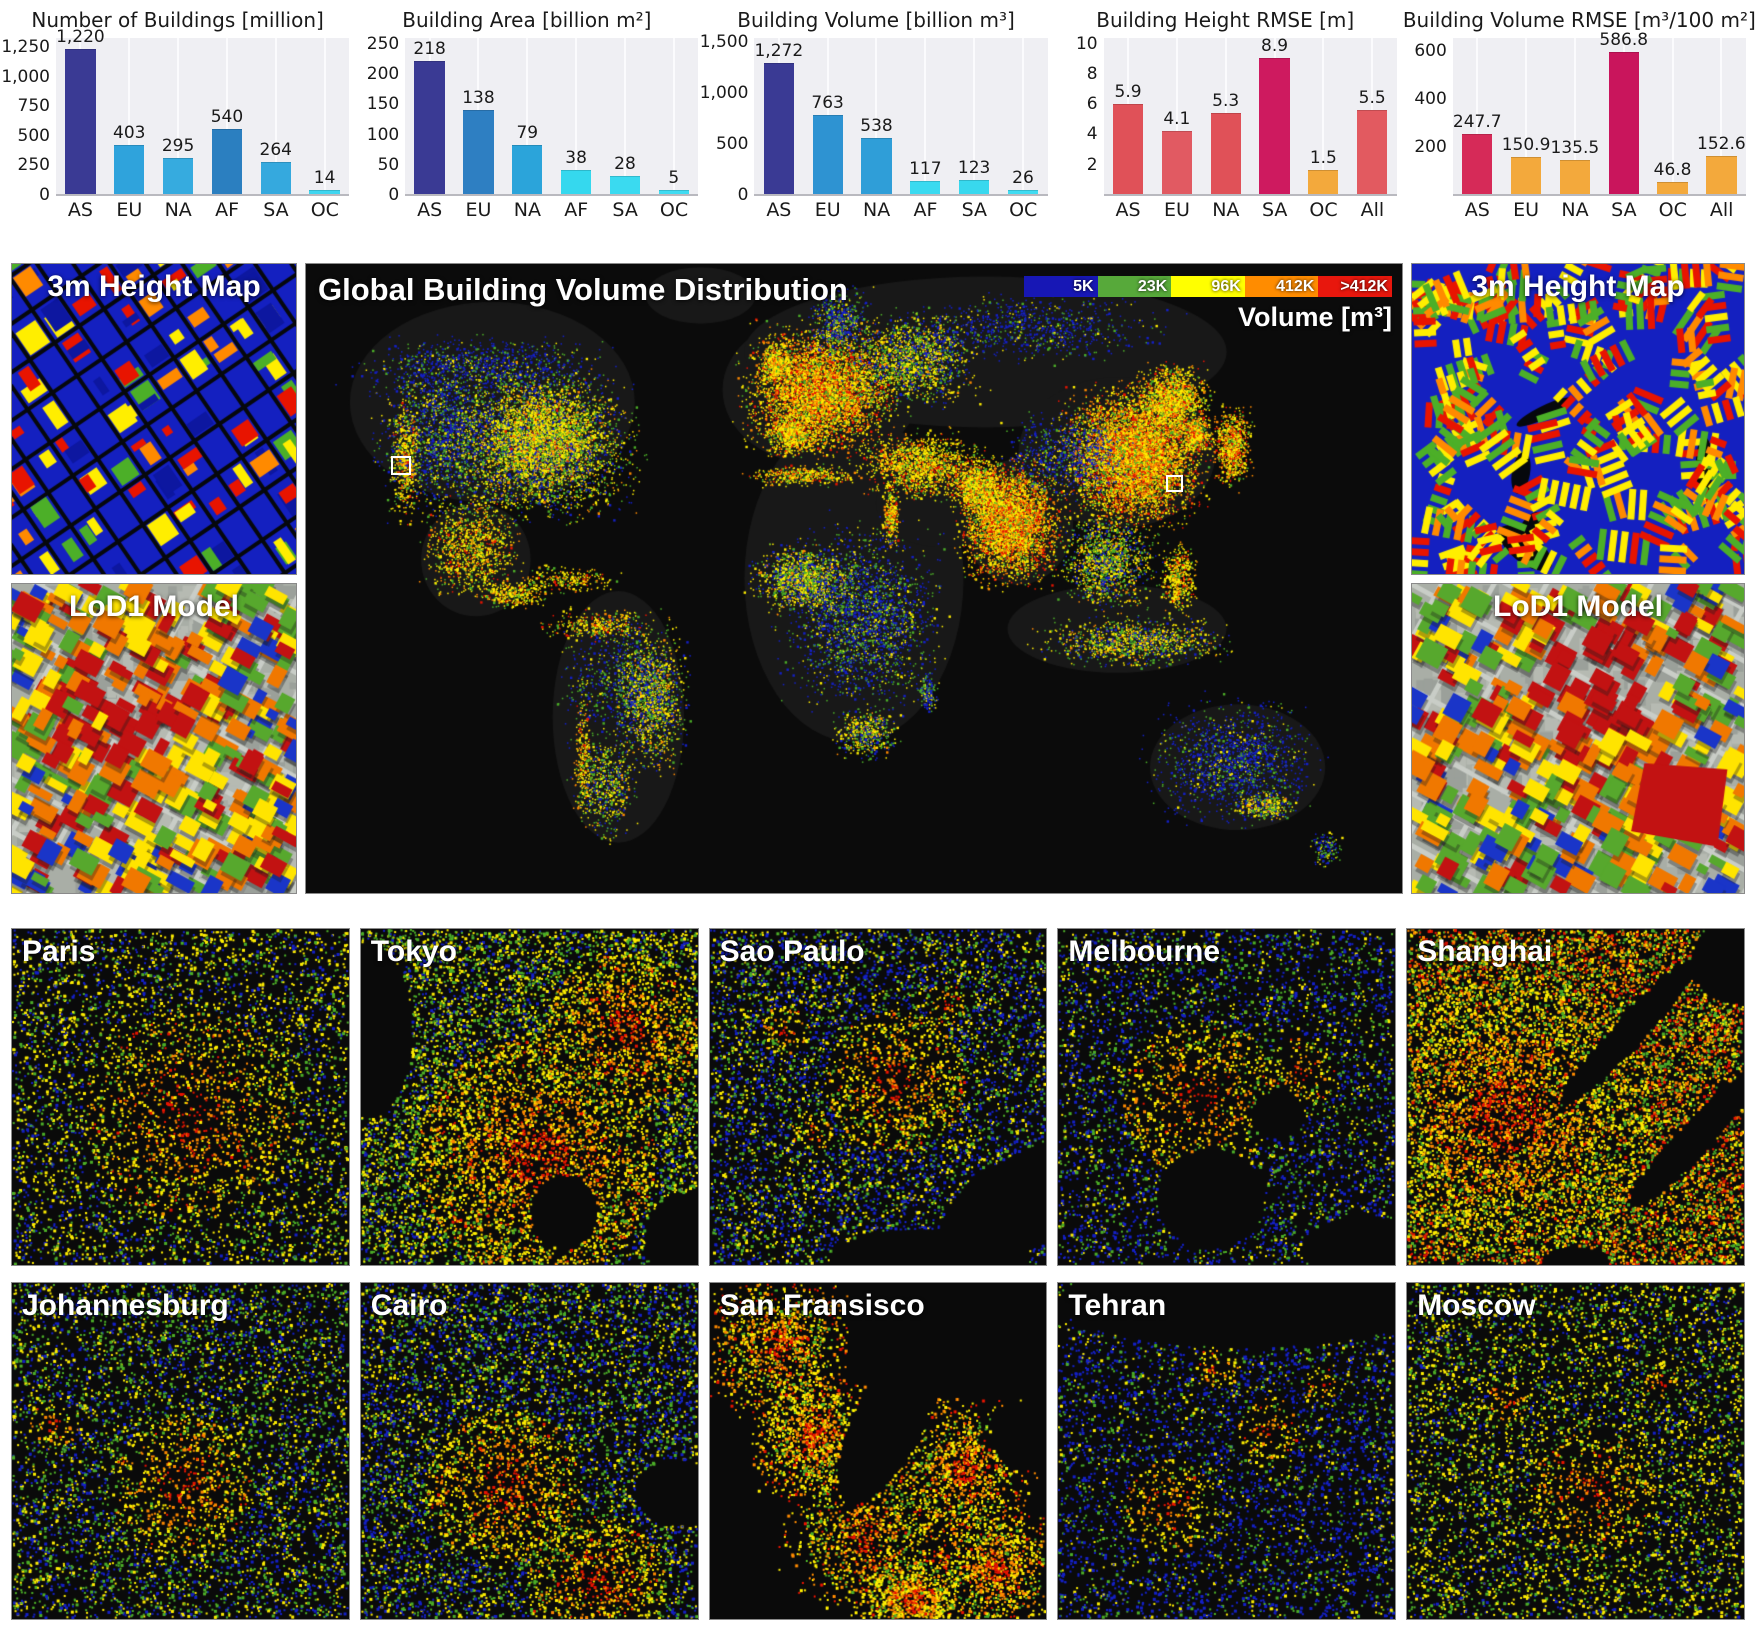  What do you see at coordinates (527, 20) in the screenshot?
I see `chart-title: Building Area [billion m²]` at bounding box center [527, 20].